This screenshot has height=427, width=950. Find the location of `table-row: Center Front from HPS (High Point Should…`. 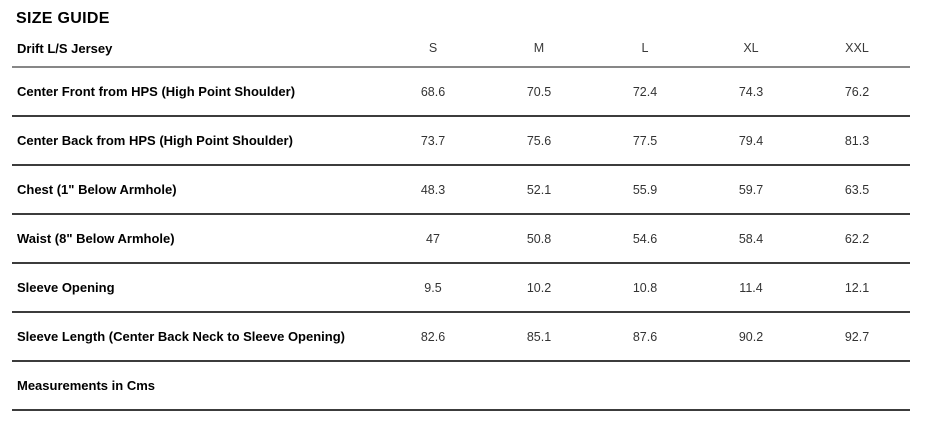

table-row: Center Front from HPS (High Point Should… is located at coordinates (461, 92).